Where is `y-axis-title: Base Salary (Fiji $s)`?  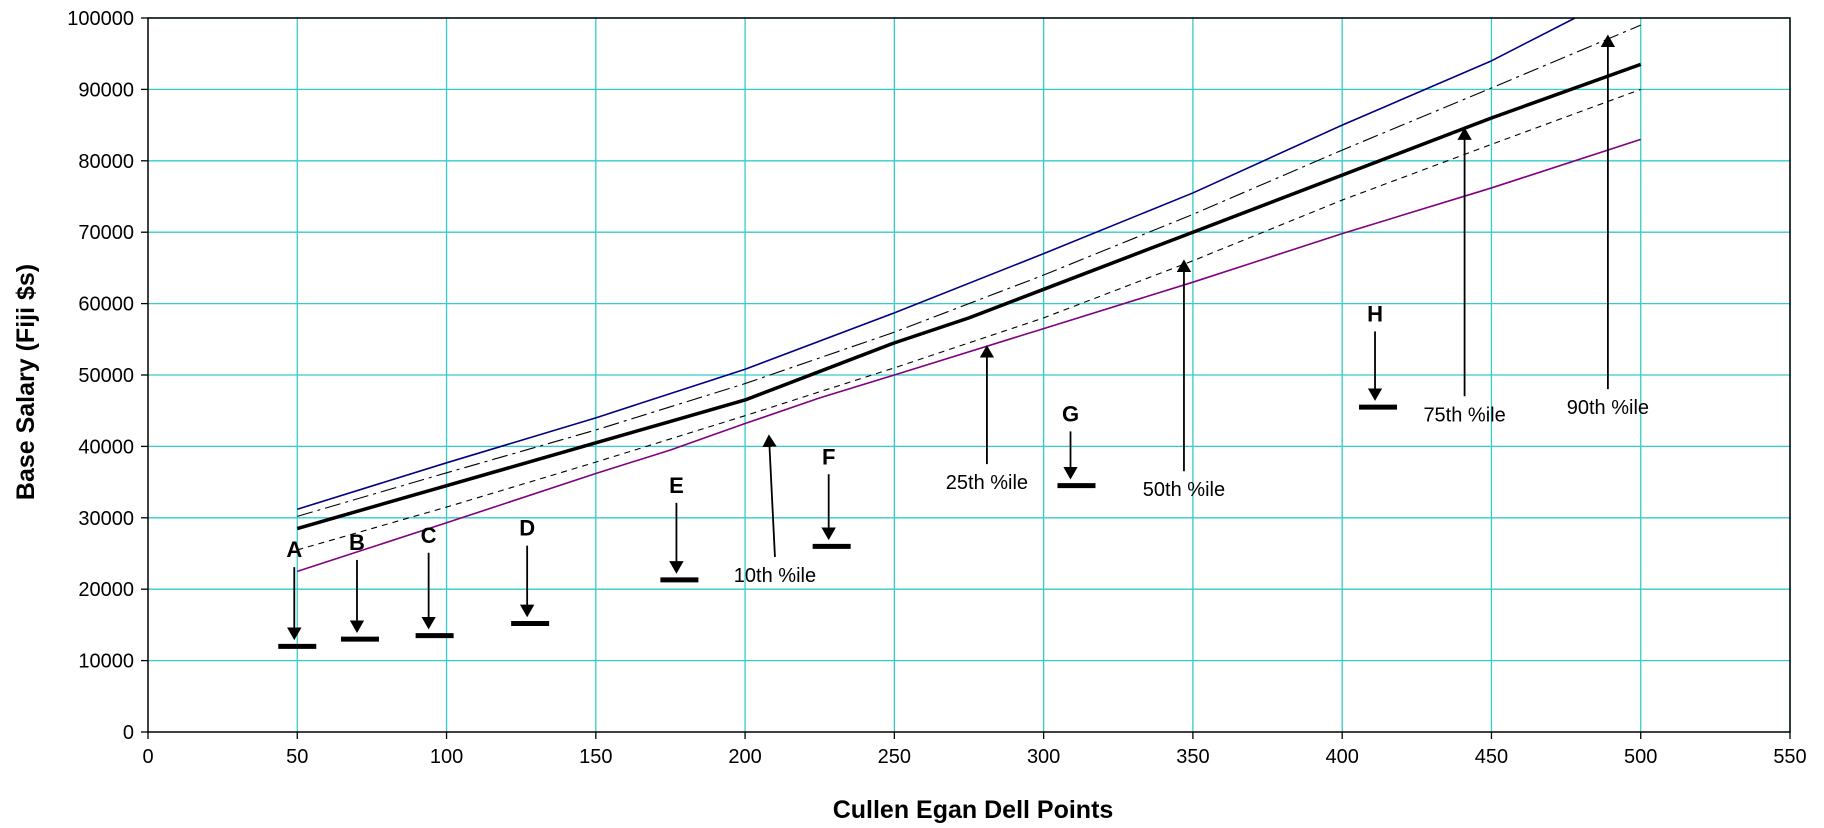
y-axis-title: Base Salary (Fiji $s) is located at coordinates (26, 382).